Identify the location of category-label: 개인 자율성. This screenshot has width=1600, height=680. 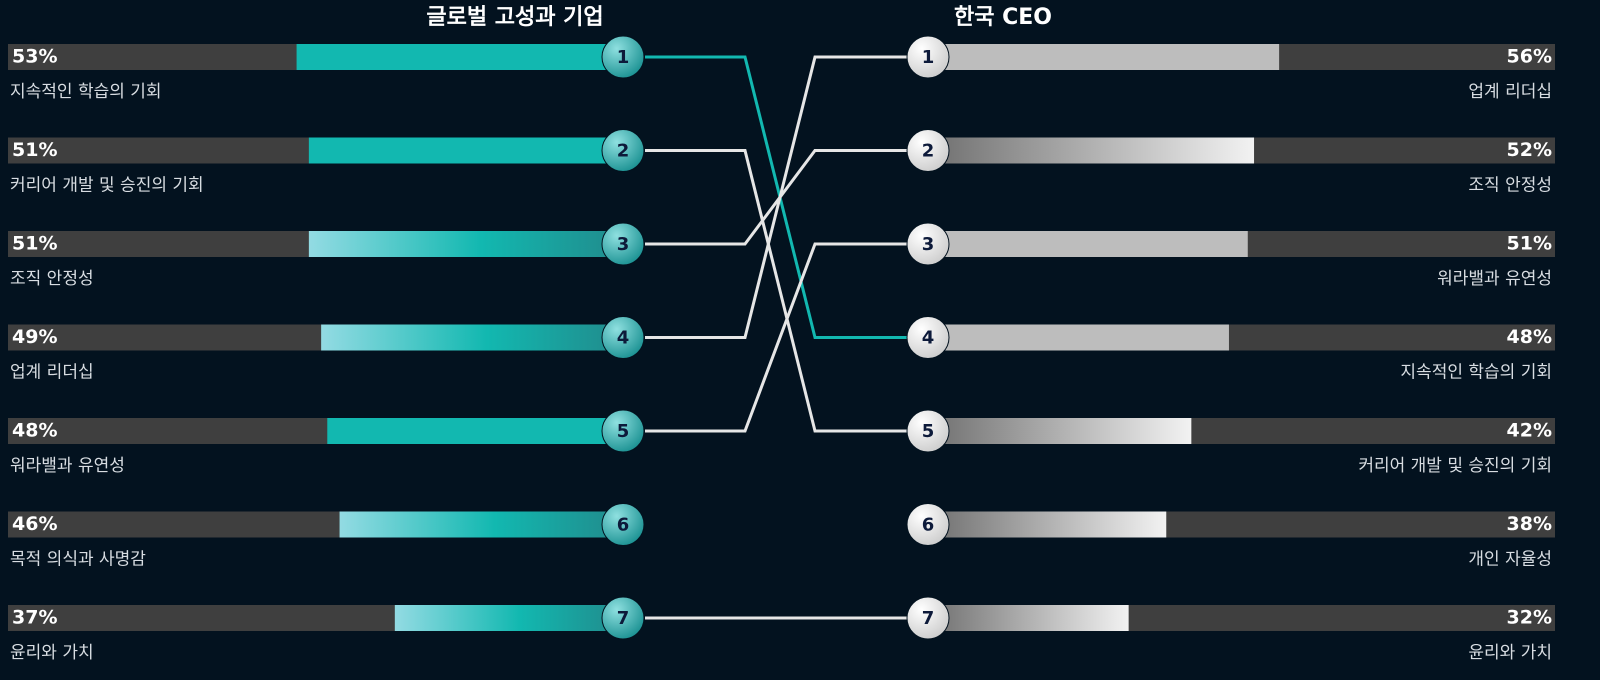
(1510, 560).